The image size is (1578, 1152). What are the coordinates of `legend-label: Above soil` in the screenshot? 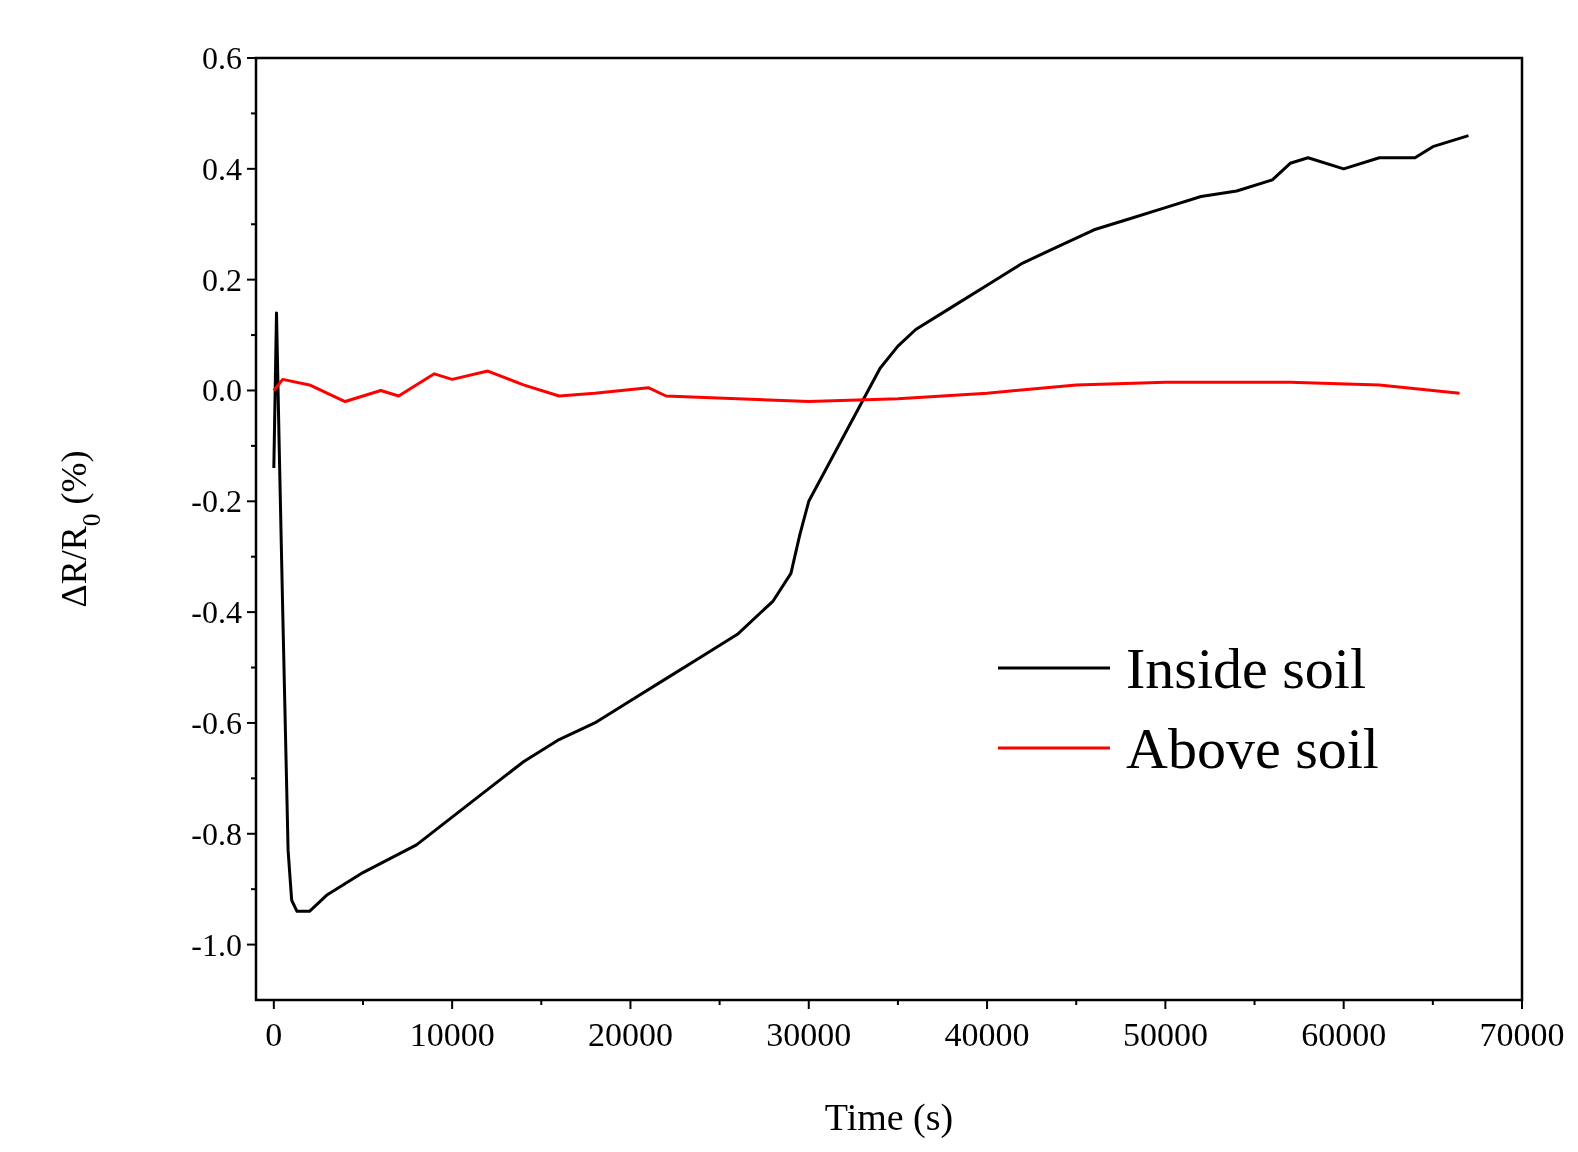 It's located at (1252, 748).